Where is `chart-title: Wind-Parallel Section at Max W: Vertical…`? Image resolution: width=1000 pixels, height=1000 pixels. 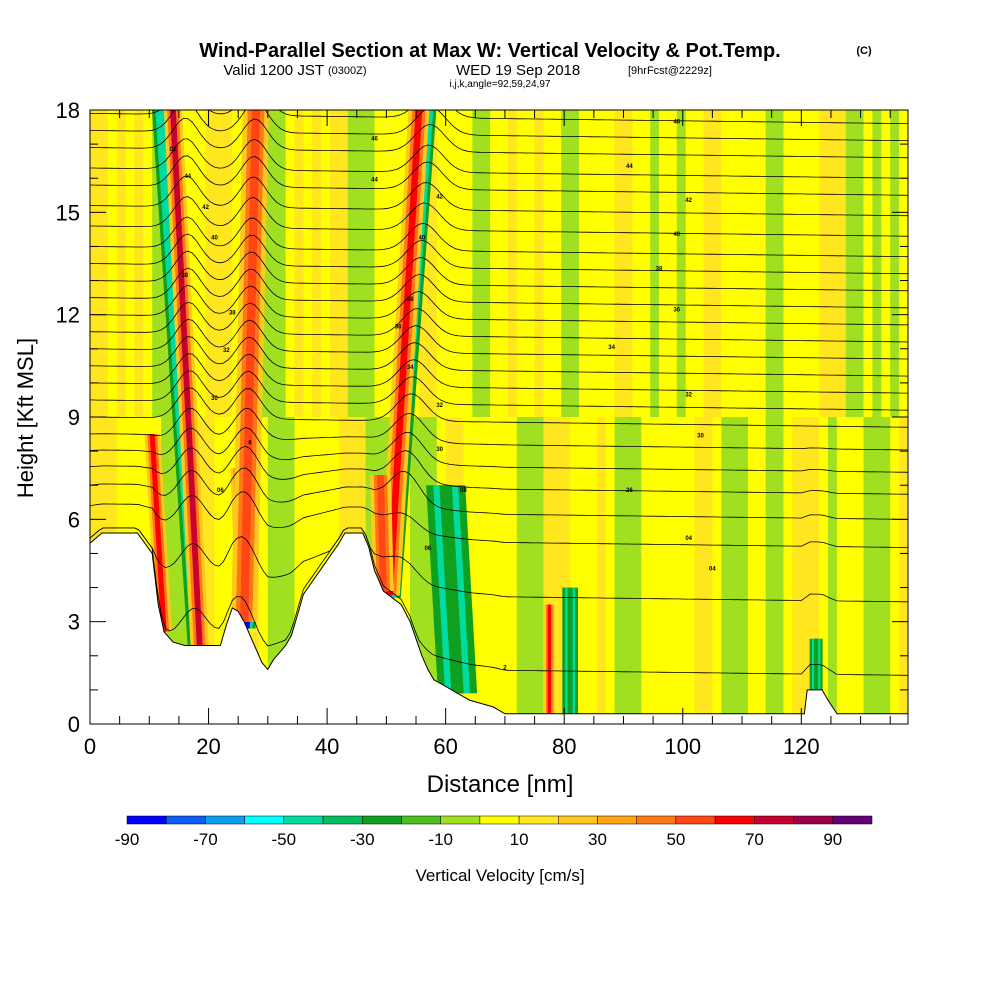
chart-title: Wind-Parallel Section at Max W: Vertical… is located at coordinates (489, 51).